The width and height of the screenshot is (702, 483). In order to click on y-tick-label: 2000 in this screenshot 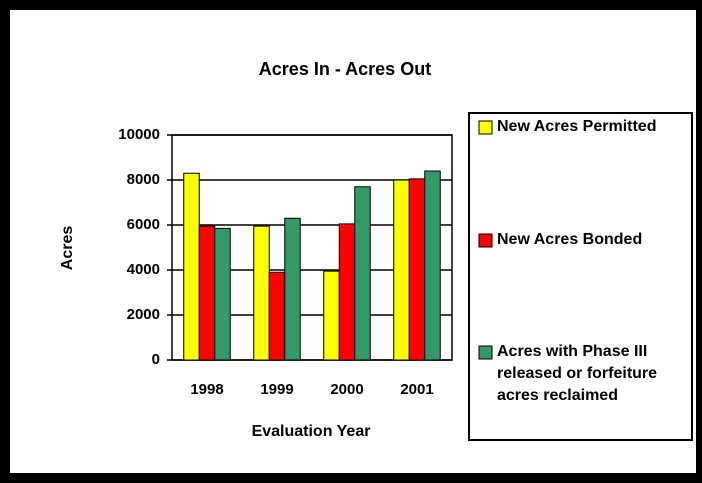, I will do `click(143, 314)`.